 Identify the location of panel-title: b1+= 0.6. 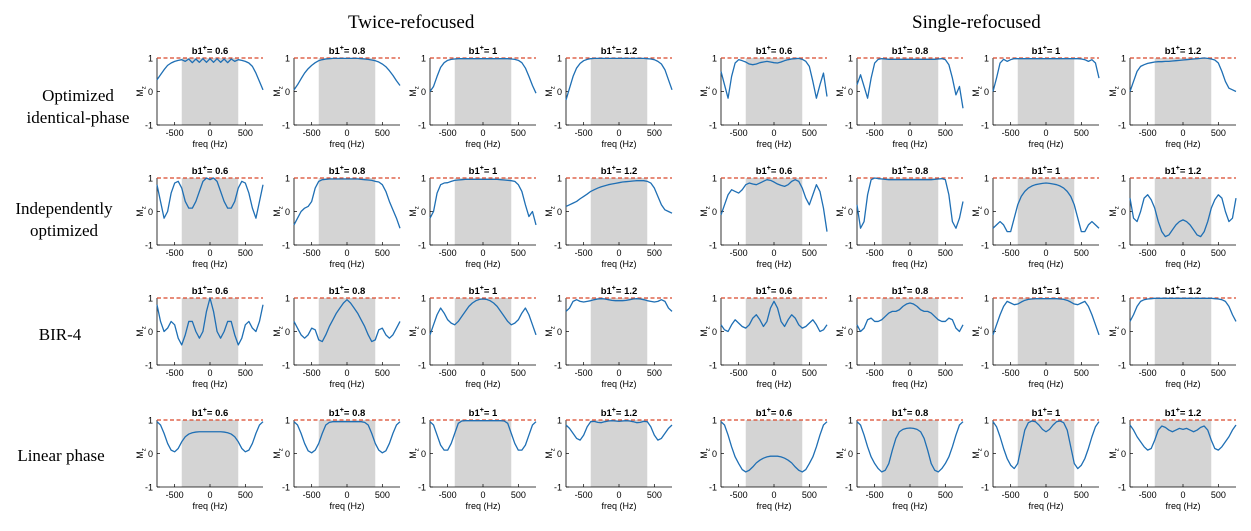
(774, 51).